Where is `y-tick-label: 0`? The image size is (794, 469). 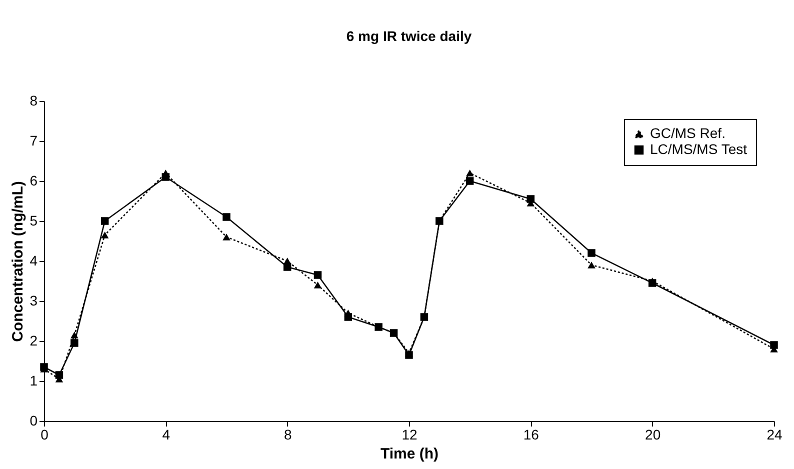 y-tick-label: 0 is located at coordinates (34, 420).